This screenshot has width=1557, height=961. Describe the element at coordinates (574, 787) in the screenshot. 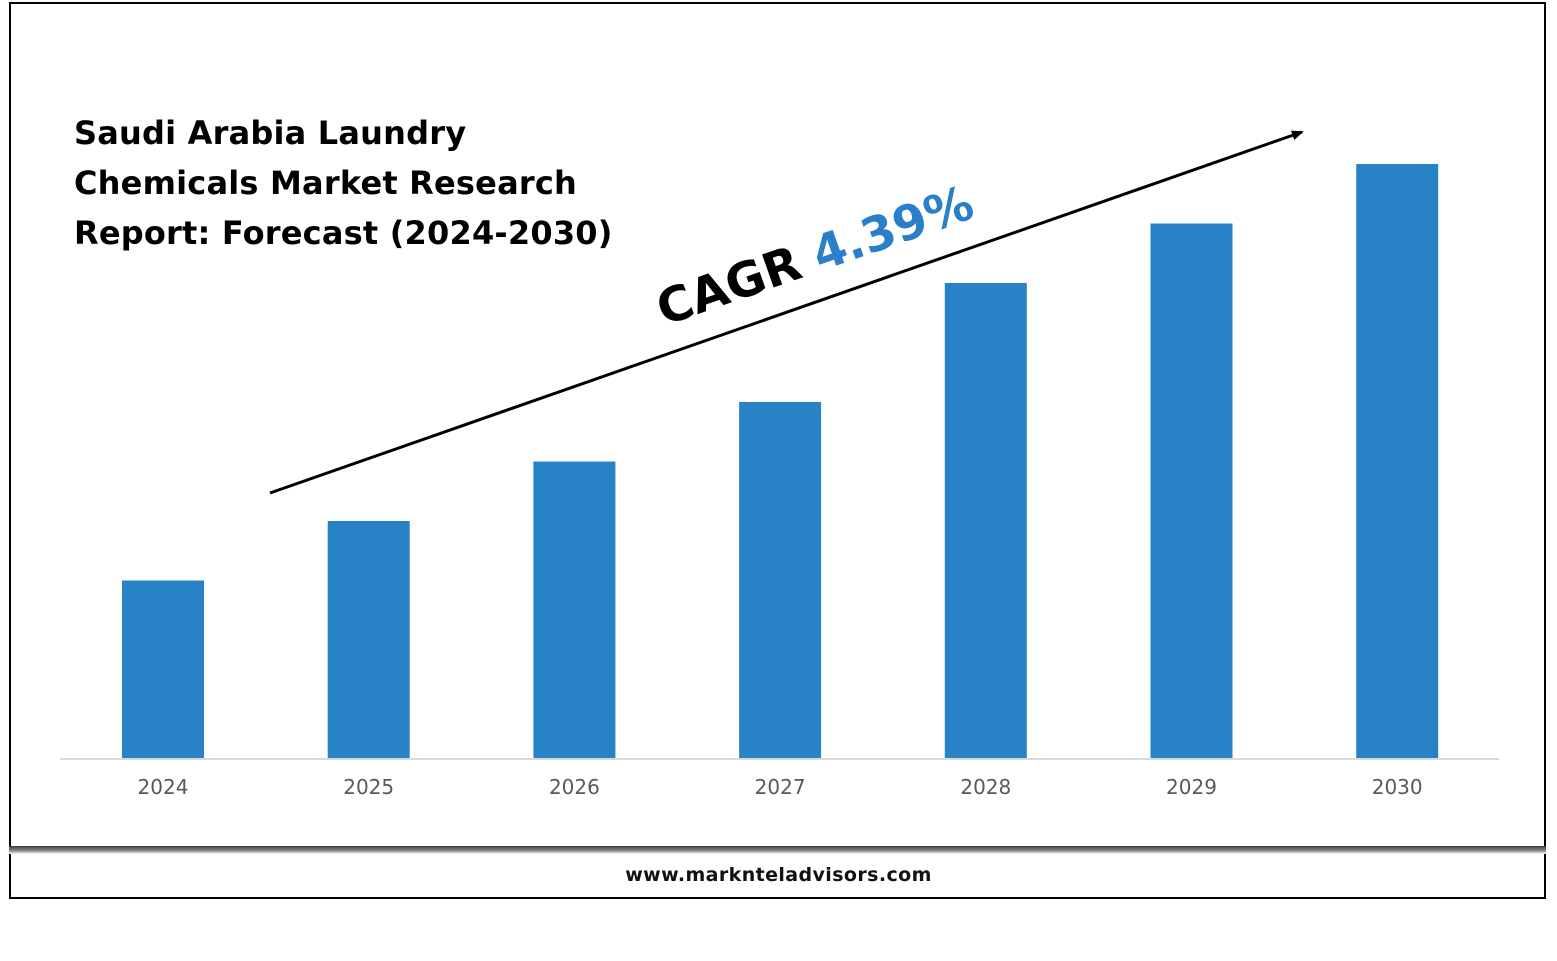

I see `tick-label-2026: 2026` at that location.